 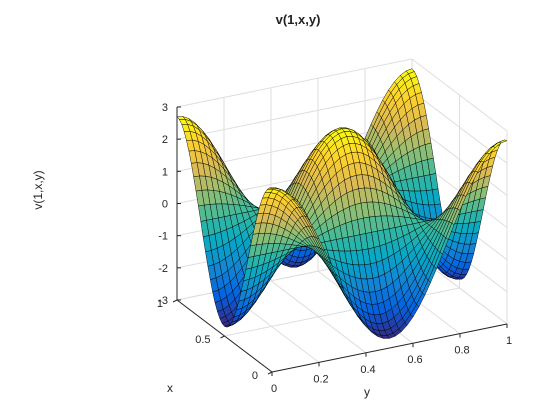 I want to click on y-axis-label: y, so click(x=367, y=392).